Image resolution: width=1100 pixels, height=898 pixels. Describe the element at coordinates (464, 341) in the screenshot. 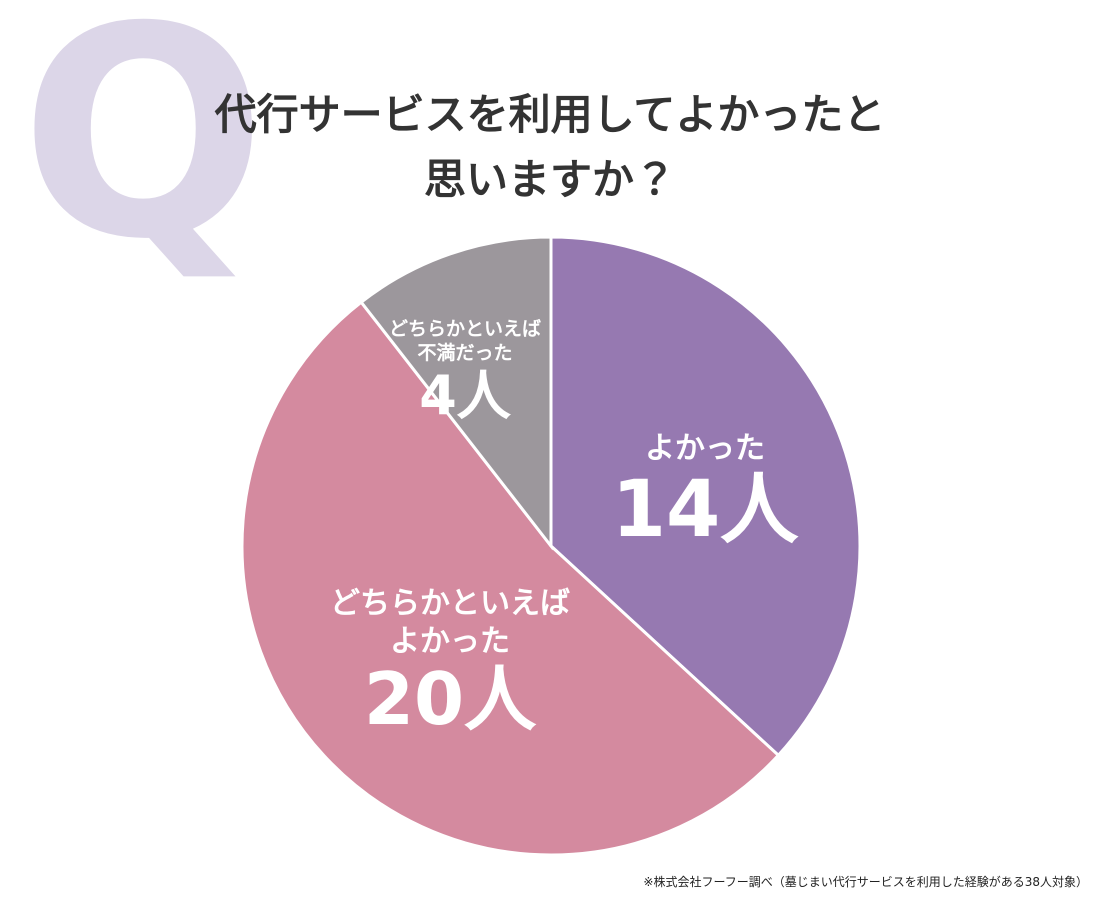

I see `category-label: どちらかといえば不満だった` at that location.